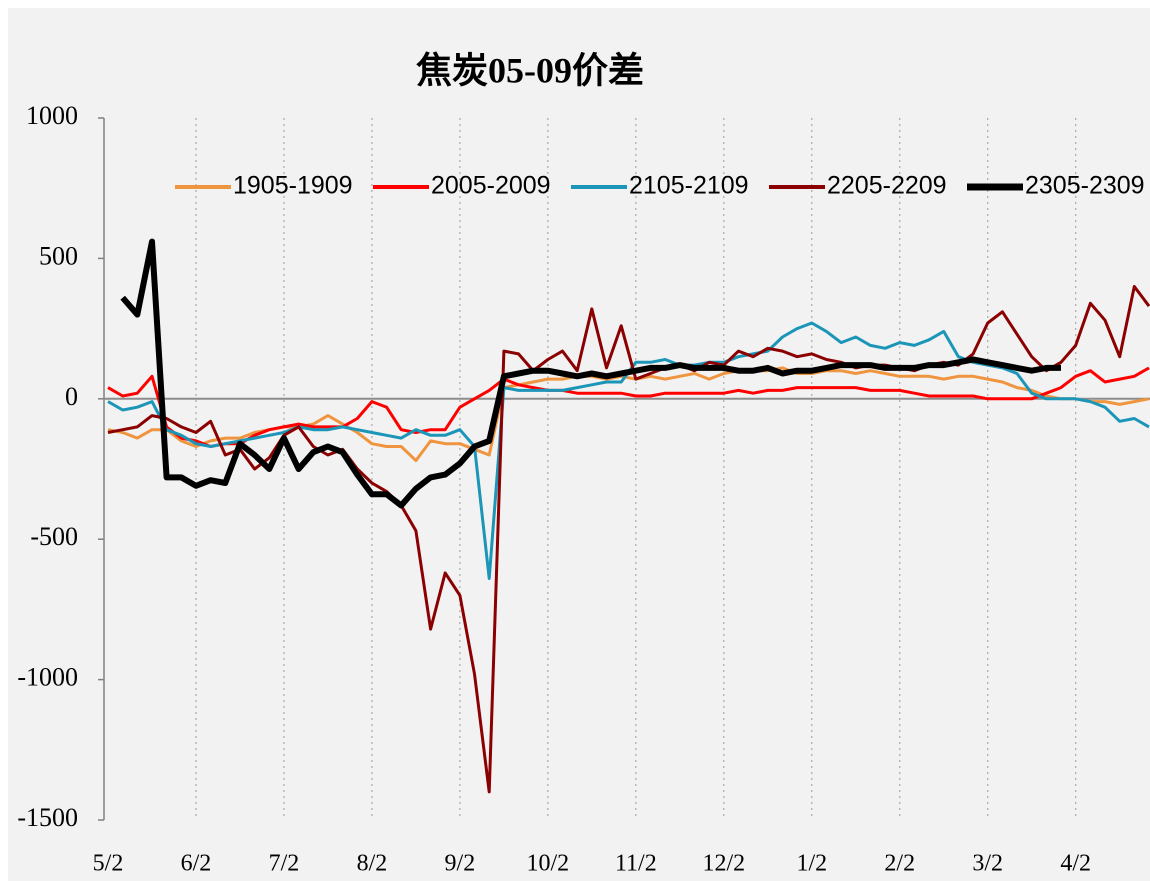 The width and height of the screenshot is (1150, 881). What do you see at coordinates (47, 817) in the screenshot?
I see `y-tick-label: -1500` at bounding box center [47, 817].